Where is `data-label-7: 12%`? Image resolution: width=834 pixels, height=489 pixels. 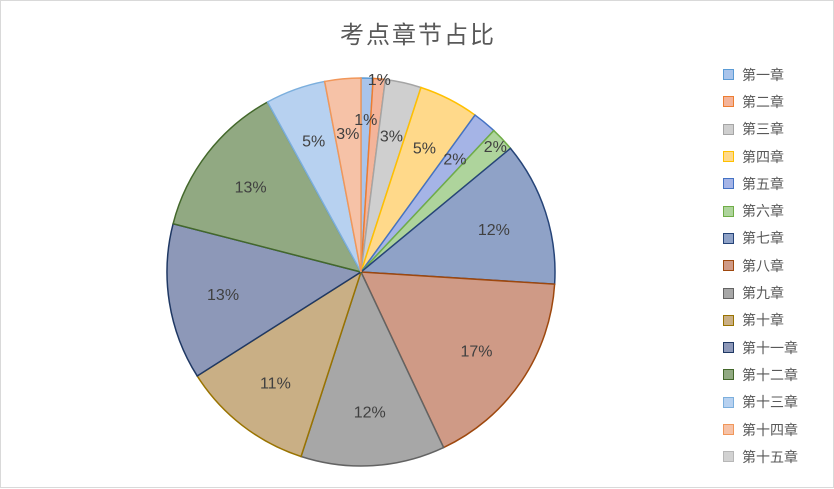
data-label-7: 12% is located at coordinates (494, 230).